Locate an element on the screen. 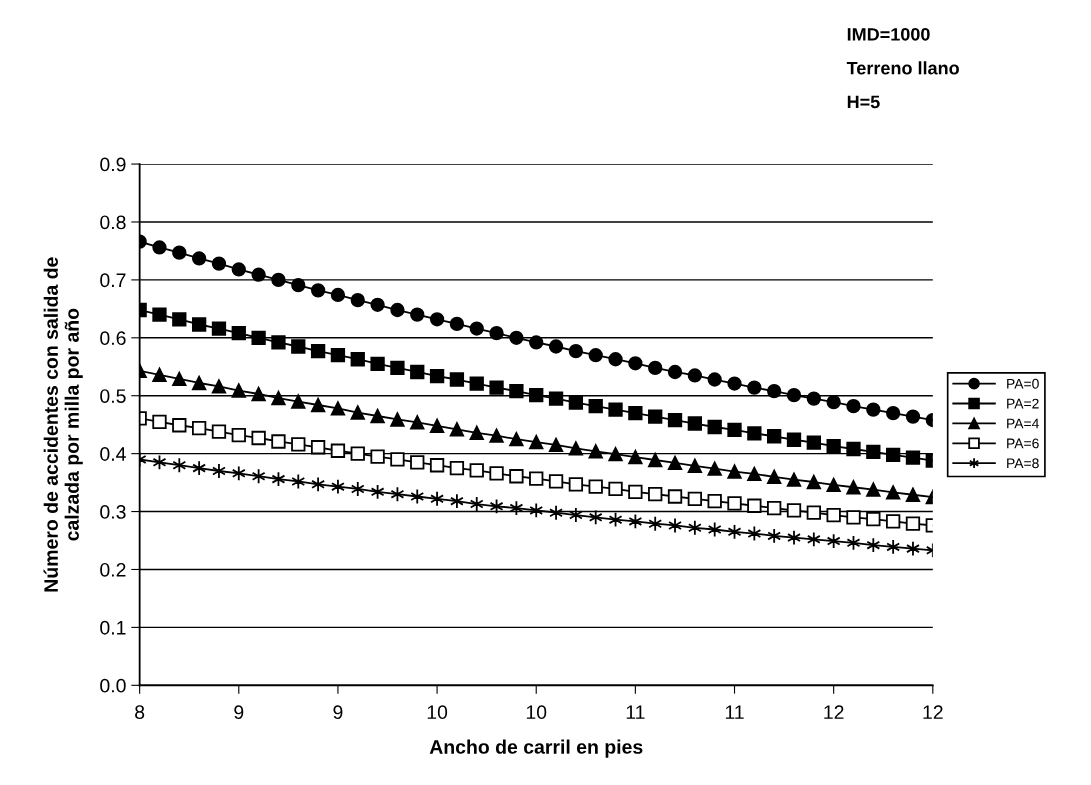  text: H=5 is located at coordinates (863, 102).